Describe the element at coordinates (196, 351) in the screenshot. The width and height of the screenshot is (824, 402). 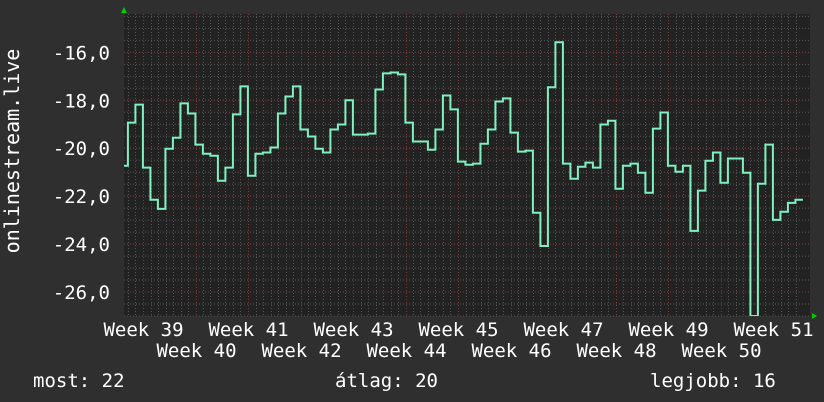
I see `x-tick-label: Week 40` at that location.